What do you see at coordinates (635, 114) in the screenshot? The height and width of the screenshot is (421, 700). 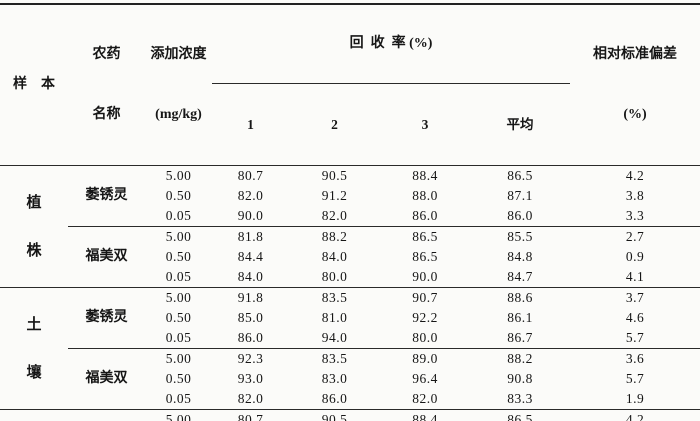 I see `header-rsd-line2: (%)` at bounding box center [635, 114].